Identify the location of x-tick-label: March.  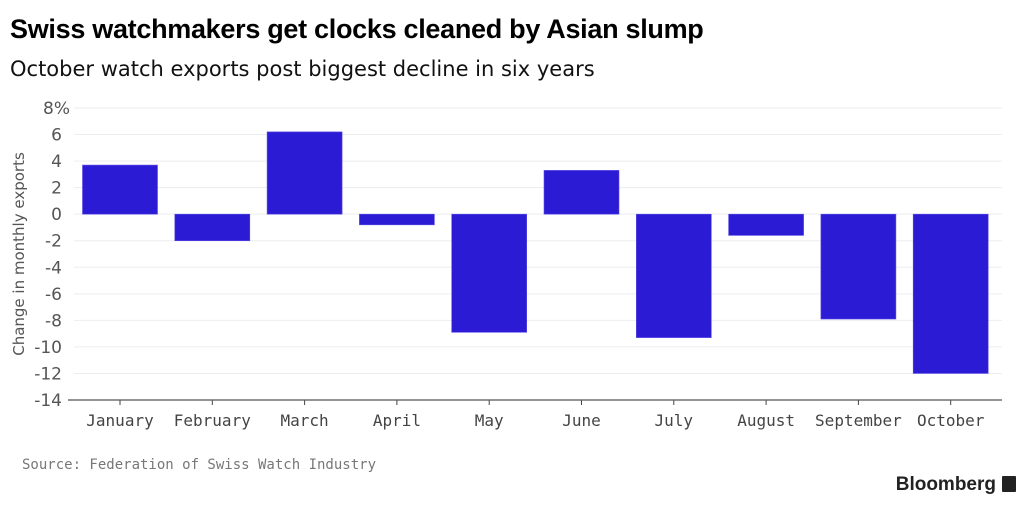
(305, 420).